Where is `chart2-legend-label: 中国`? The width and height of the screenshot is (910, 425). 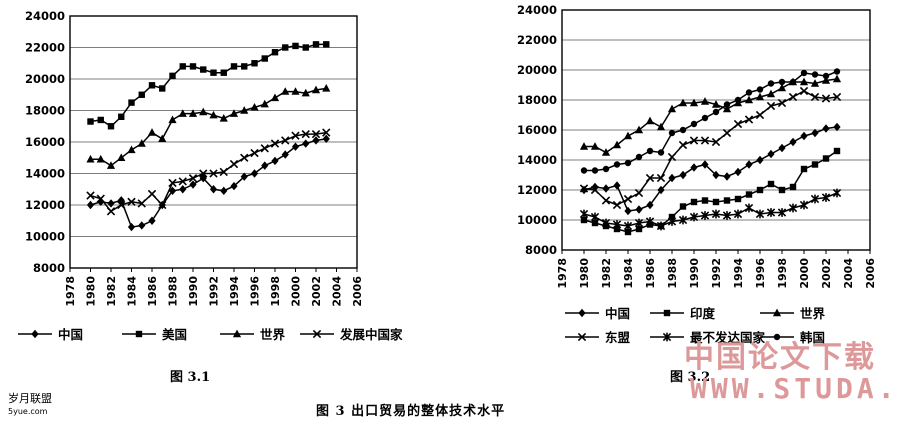
chart2-legend-label: 中国 is located at coordinates (617, 313).